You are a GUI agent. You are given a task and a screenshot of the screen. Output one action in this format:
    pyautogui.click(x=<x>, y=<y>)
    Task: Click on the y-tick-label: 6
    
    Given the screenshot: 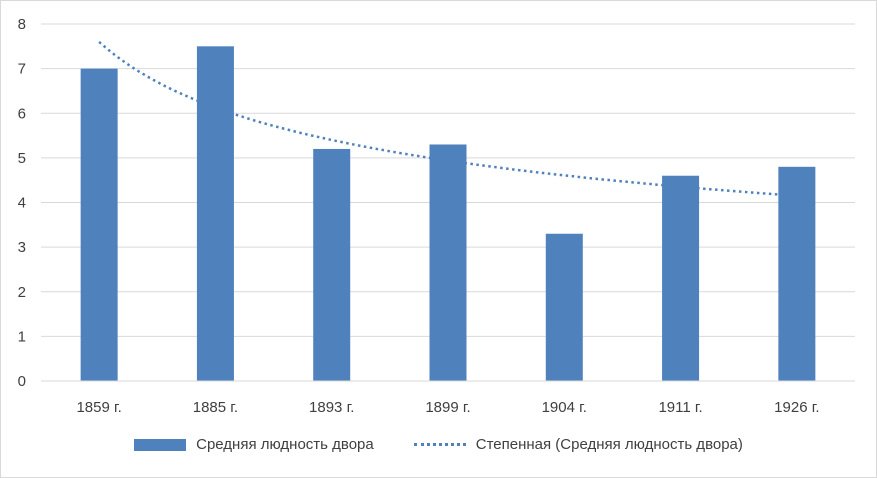 What is the action you would take?
    pyautogui.click(x=22, y=113)
    